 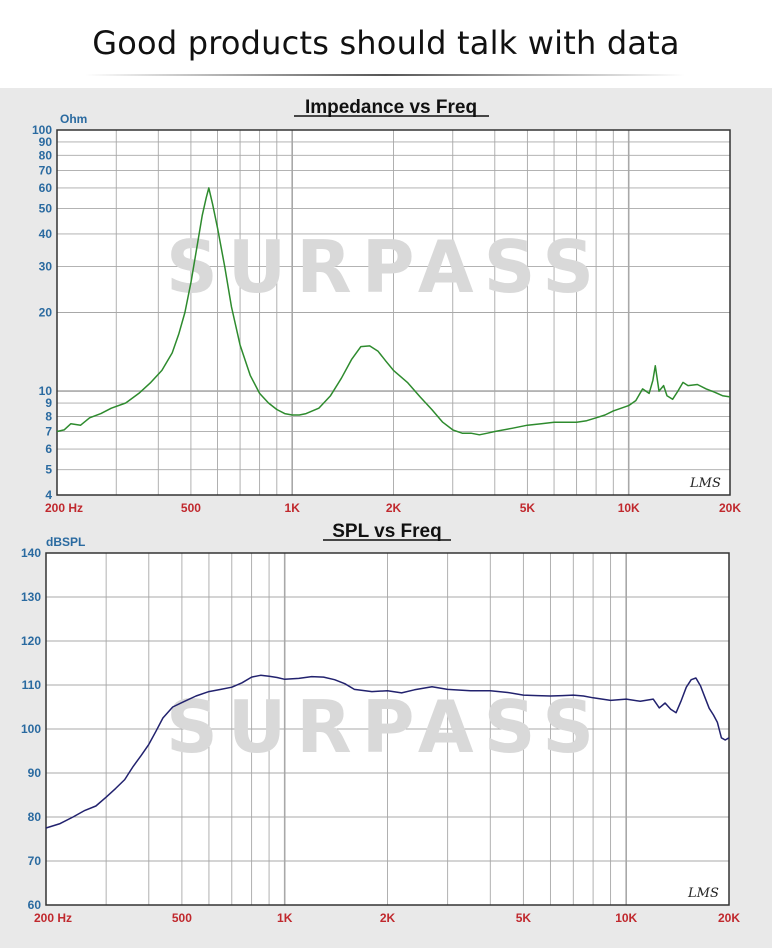 What do you see at coordinates (31, 641) in the screenshot?
I see `spl-y-tick-label: 120` at bounding box center [31, 641].